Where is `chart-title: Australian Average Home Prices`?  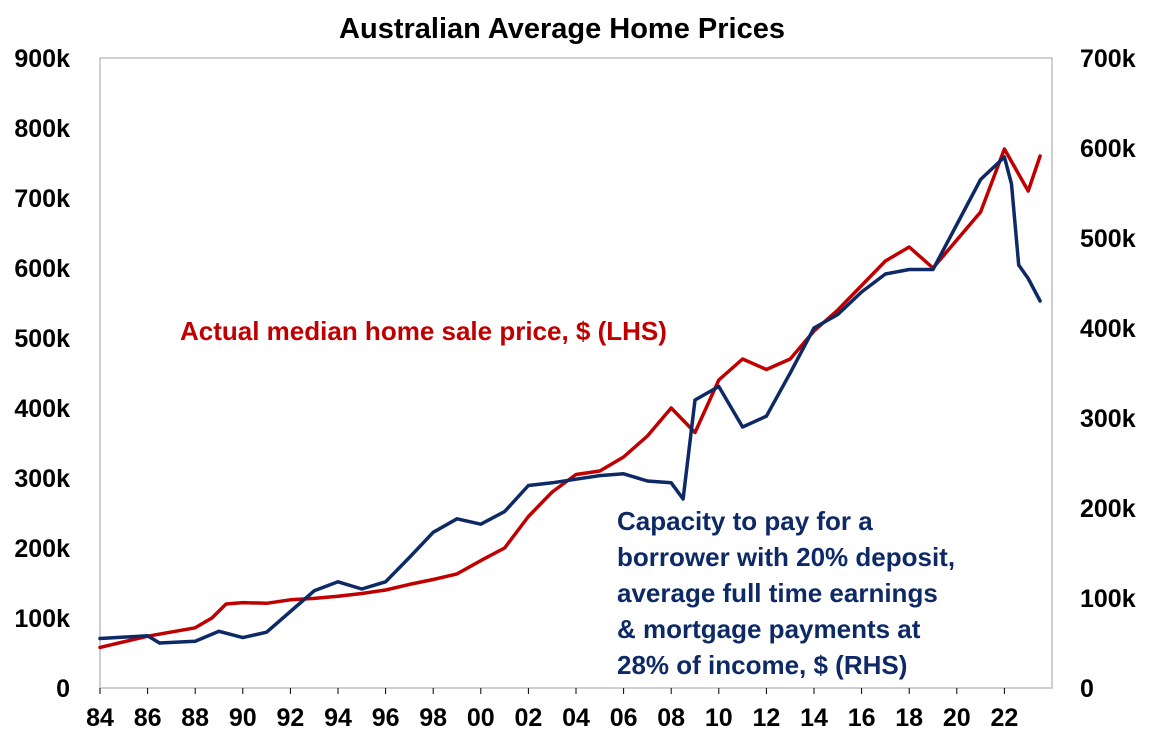
chart-title: Australian Average Home Prices is located at coordinates (562, 29).